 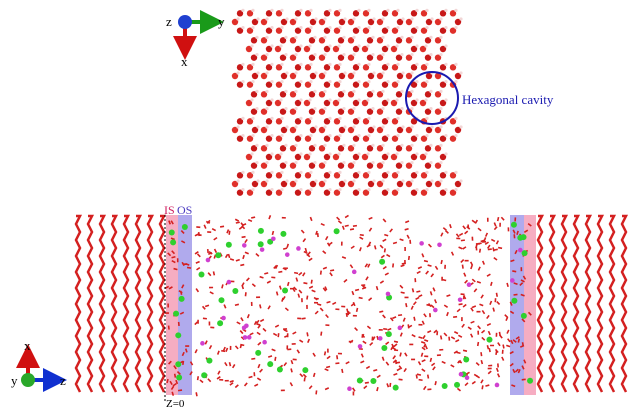 What do you see at coordinates (221, 21) in the screenshot?
I see `axis-label: y` at bounding box center [221, 21].